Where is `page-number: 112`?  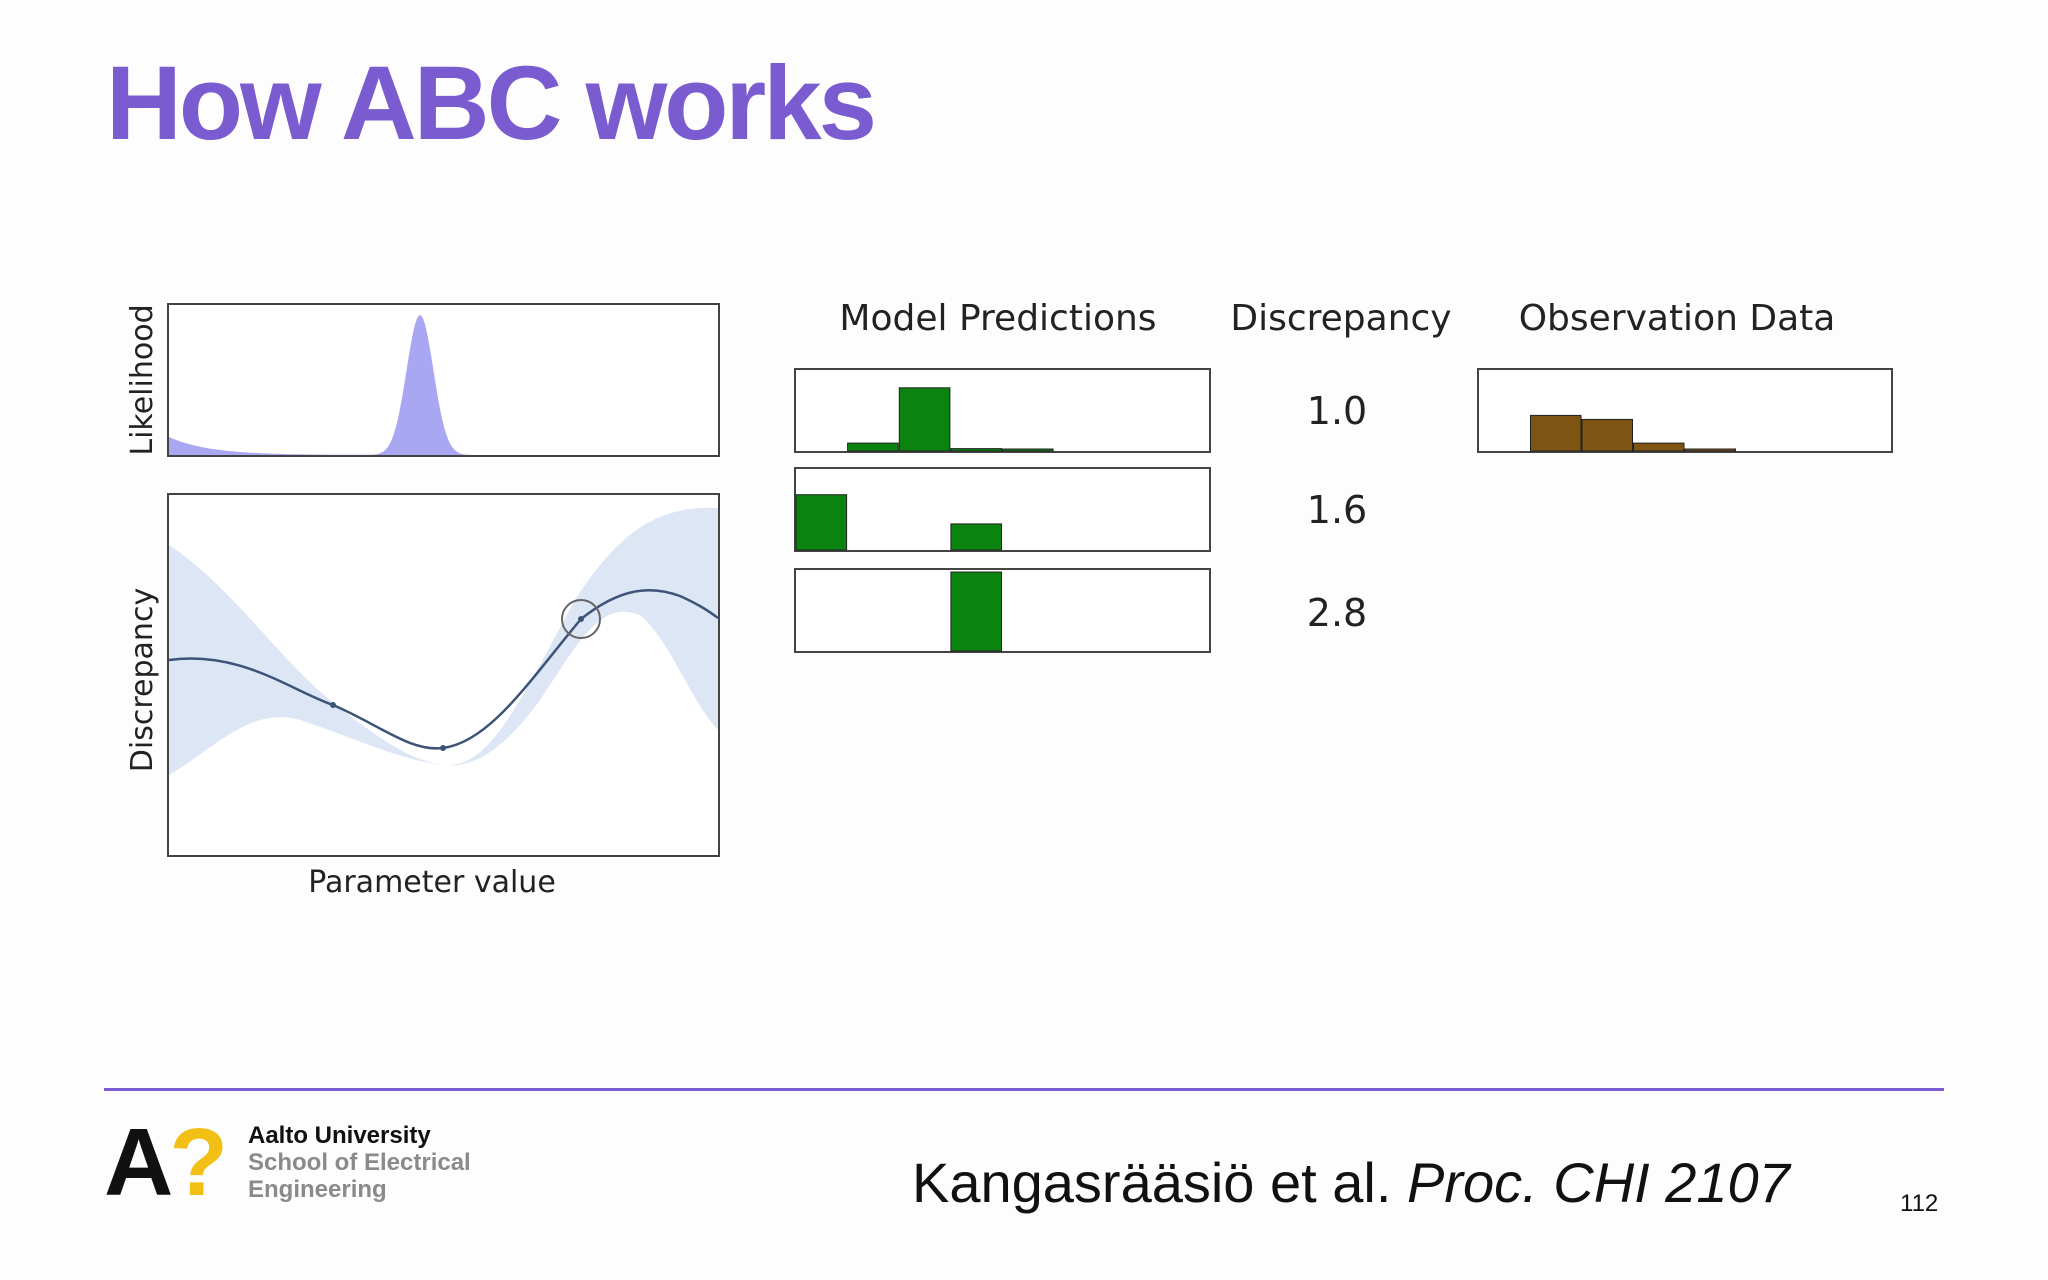
page-number: 112 is located at coordinates (1919, 1203).